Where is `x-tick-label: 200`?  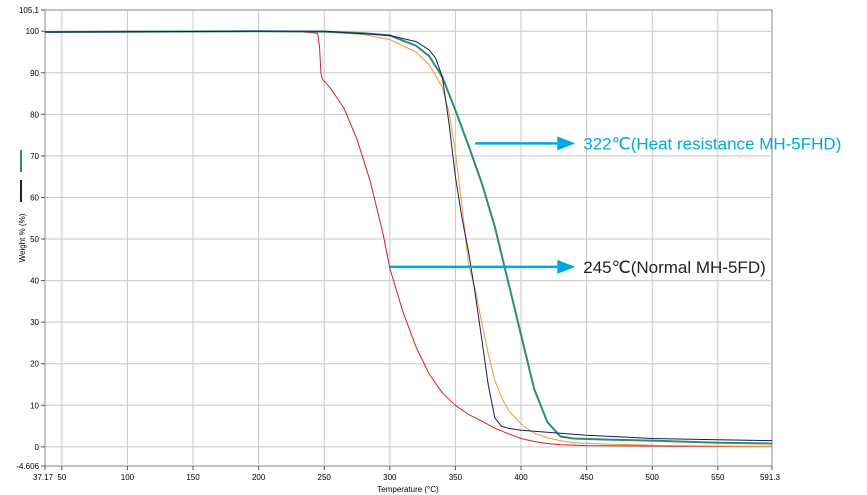 x-tick-label: 200 is located at coordinates (259, 477).